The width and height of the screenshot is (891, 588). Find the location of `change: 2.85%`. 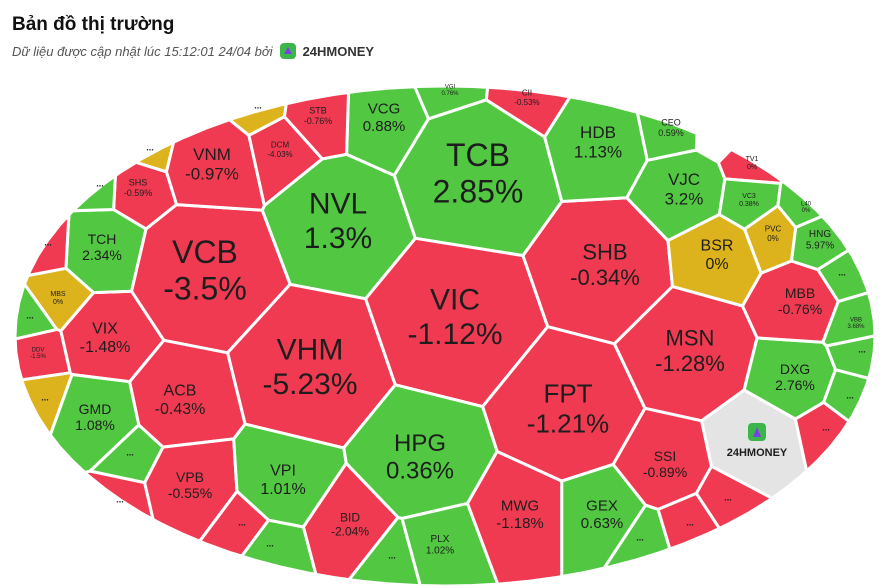

change: 2.85% is located at coordinates (478, 192).